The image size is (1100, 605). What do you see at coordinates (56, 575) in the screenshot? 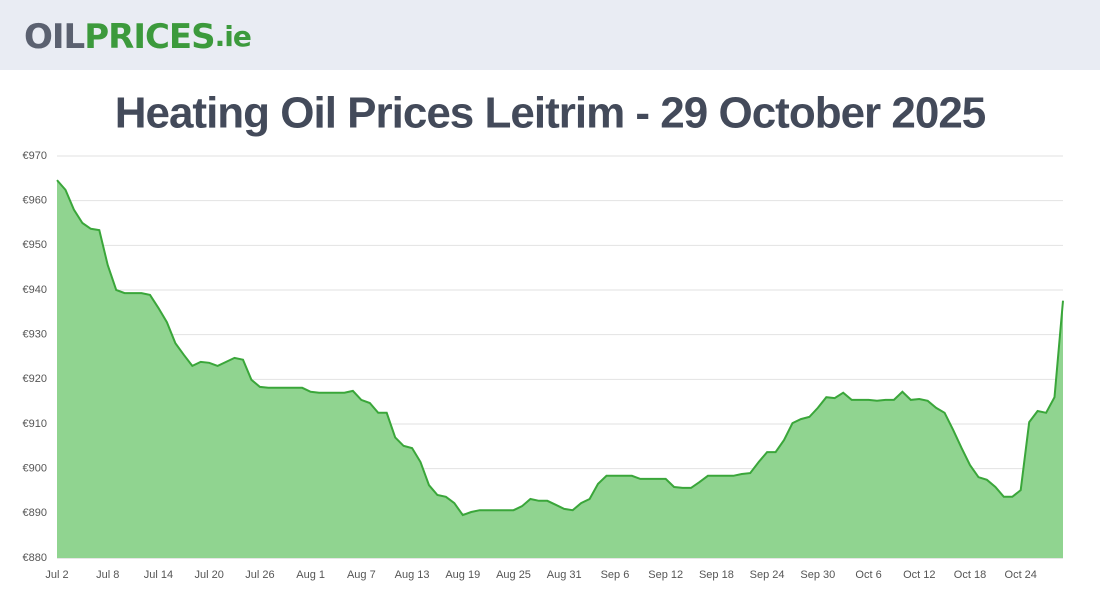
I see `x-tick-label: Jul 2` at bounding box center [56, 575].